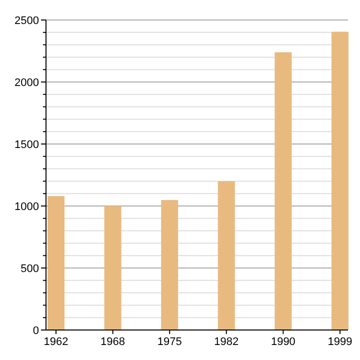 The image size is (360, 360). What do you see at coordinates (169, 342) in the screenshot?
I see `x-tick-label: 1975` at bounding box center [169, 342].